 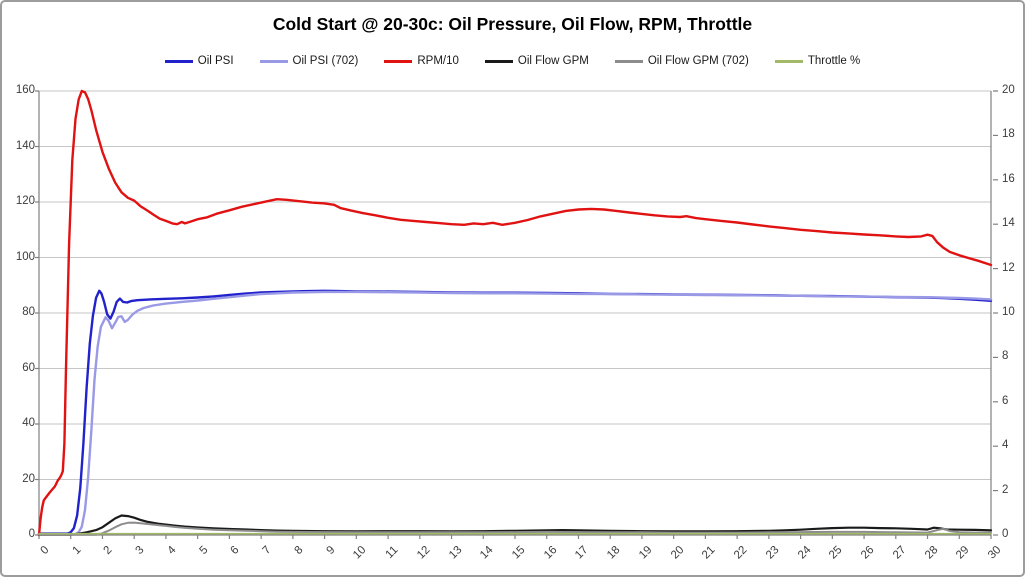 What do you see at coordinates (25, 256) in the screenshot?
I see `left-axis-tick-label: 100` at bounding box center [25, 256].